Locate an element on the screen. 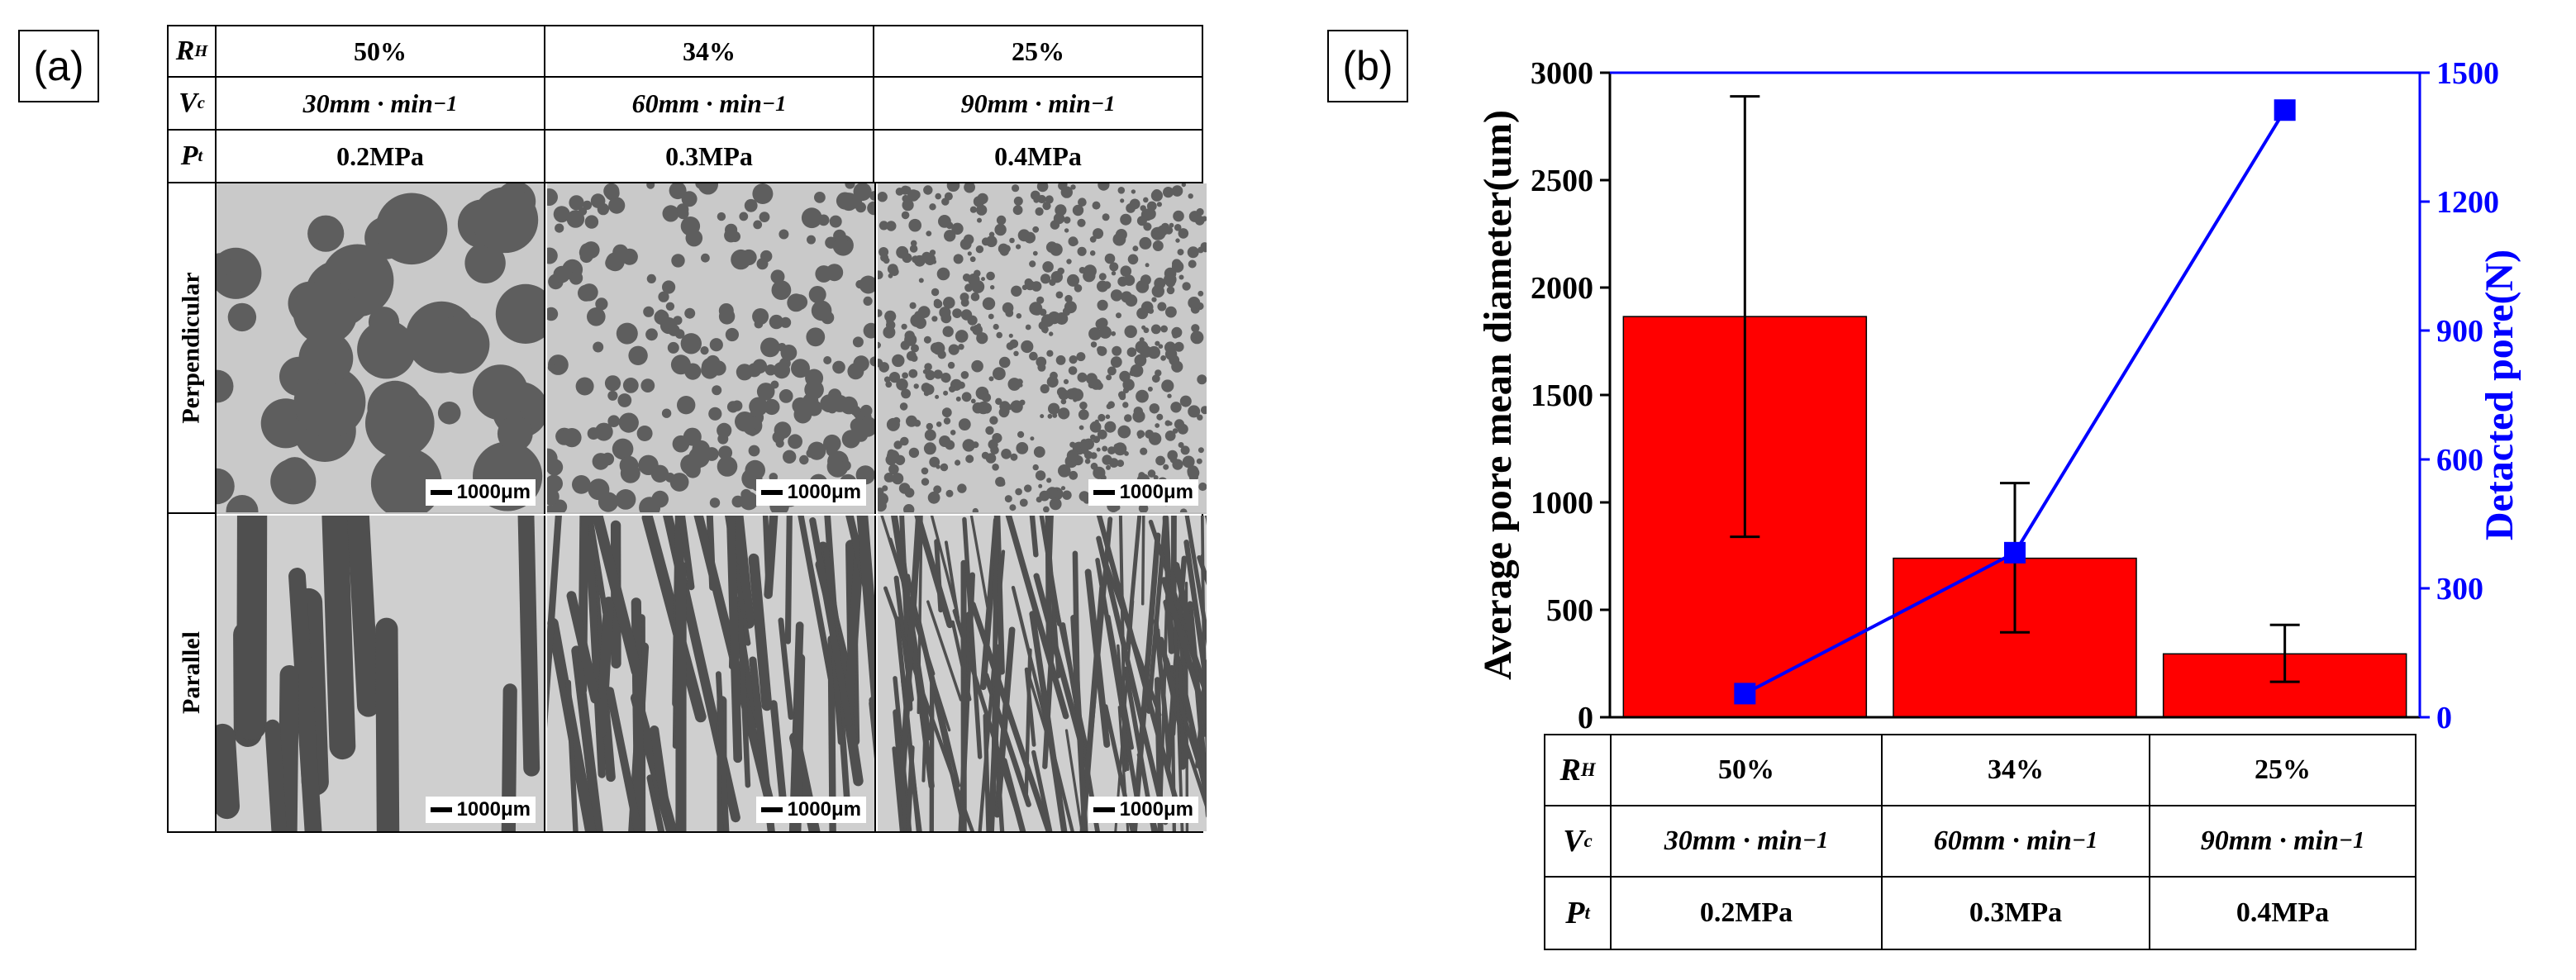  row-label-perpendicular: Perpendicular is located at coordinates (193, 349).